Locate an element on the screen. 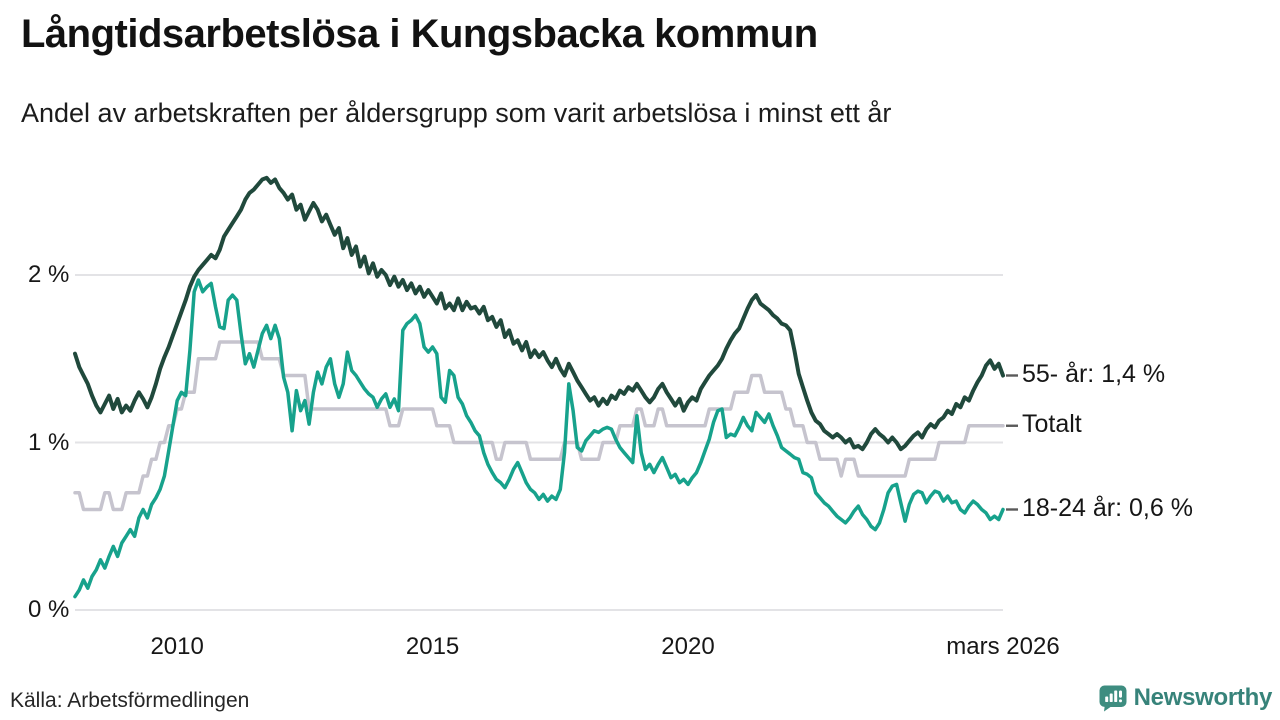 This screenshot has height=720, width=1280. y-tick-label: 0 % is located at coordinates (49, 609).